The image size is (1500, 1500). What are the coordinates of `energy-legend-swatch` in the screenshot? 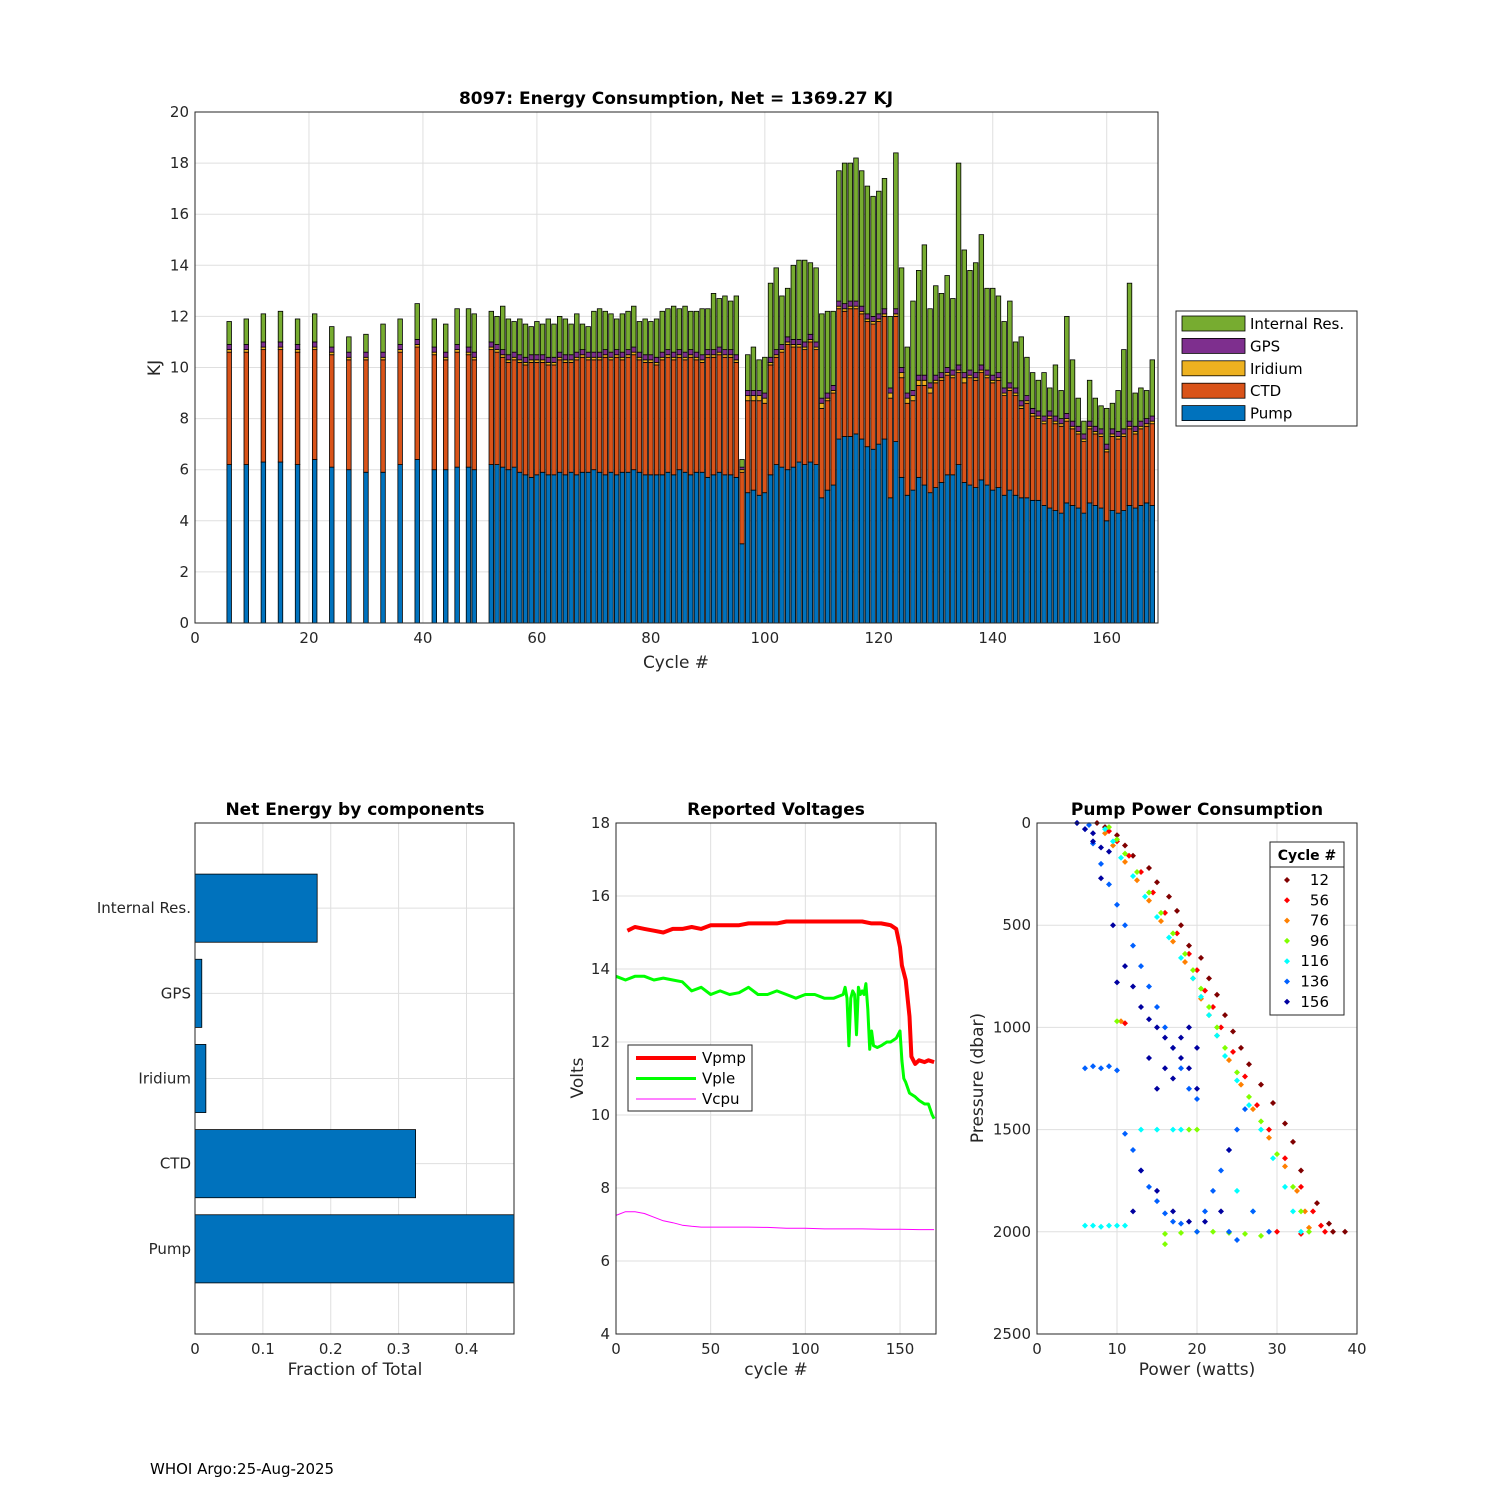 It's located at (1213, 323).